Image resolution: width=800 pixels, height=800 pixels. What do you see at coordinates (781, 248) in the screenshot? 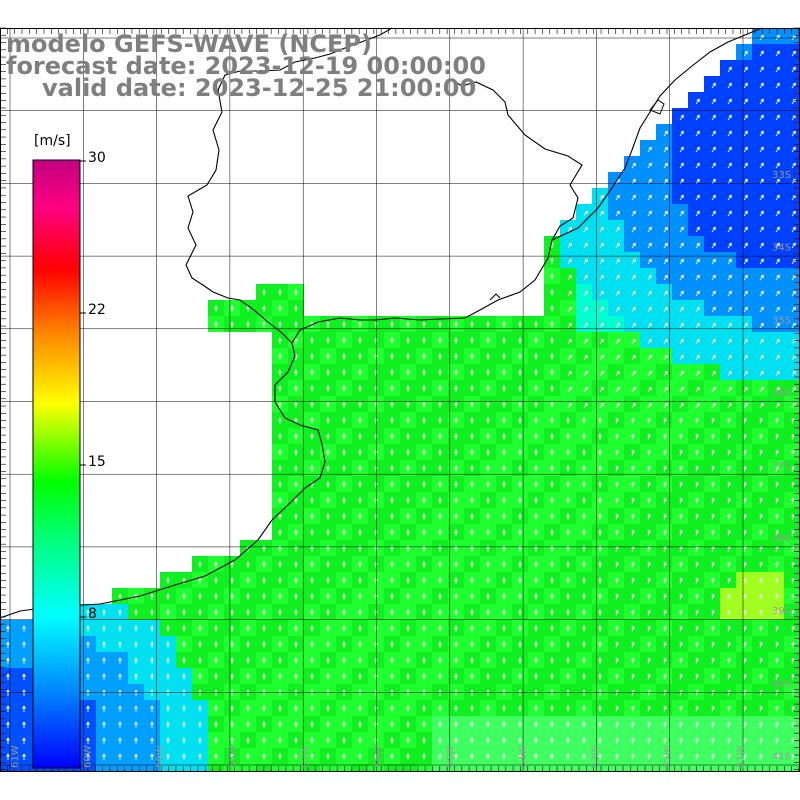
I see `lat-label: 34S` at bounding box center [781, 248].